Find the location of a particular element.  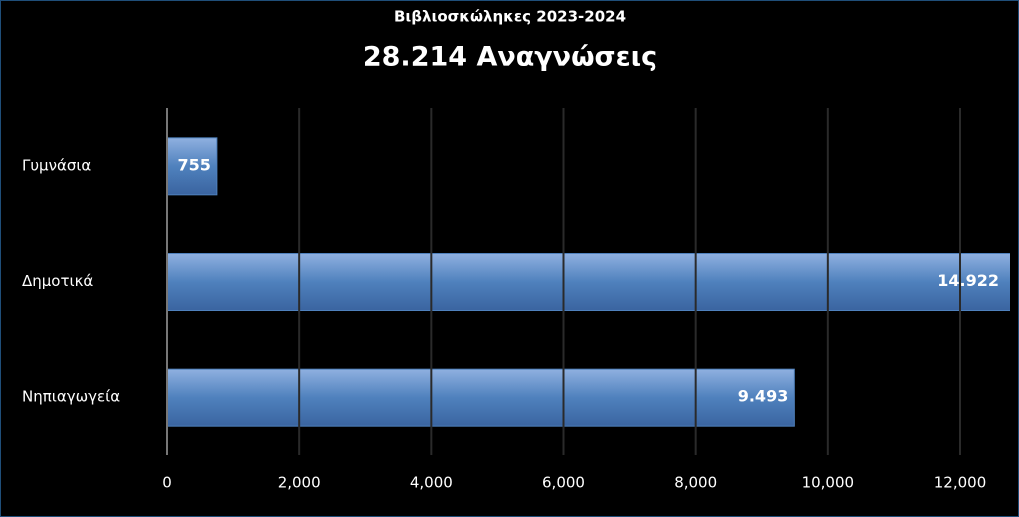

chart-title: Βιβλιοσκώληκες 2023-2024 is located at coordinates (510, 17).